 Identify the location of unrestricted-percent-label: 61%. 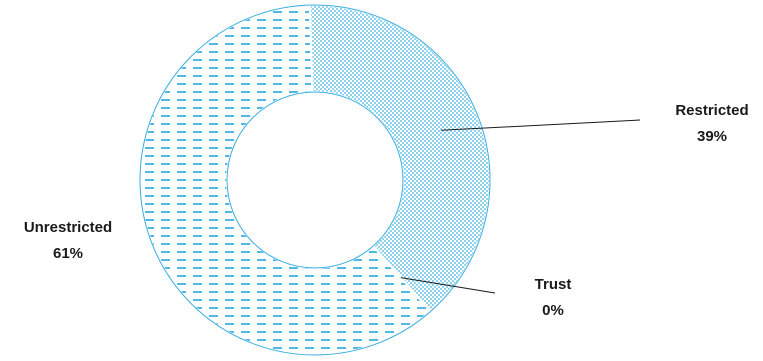
(68, 253).